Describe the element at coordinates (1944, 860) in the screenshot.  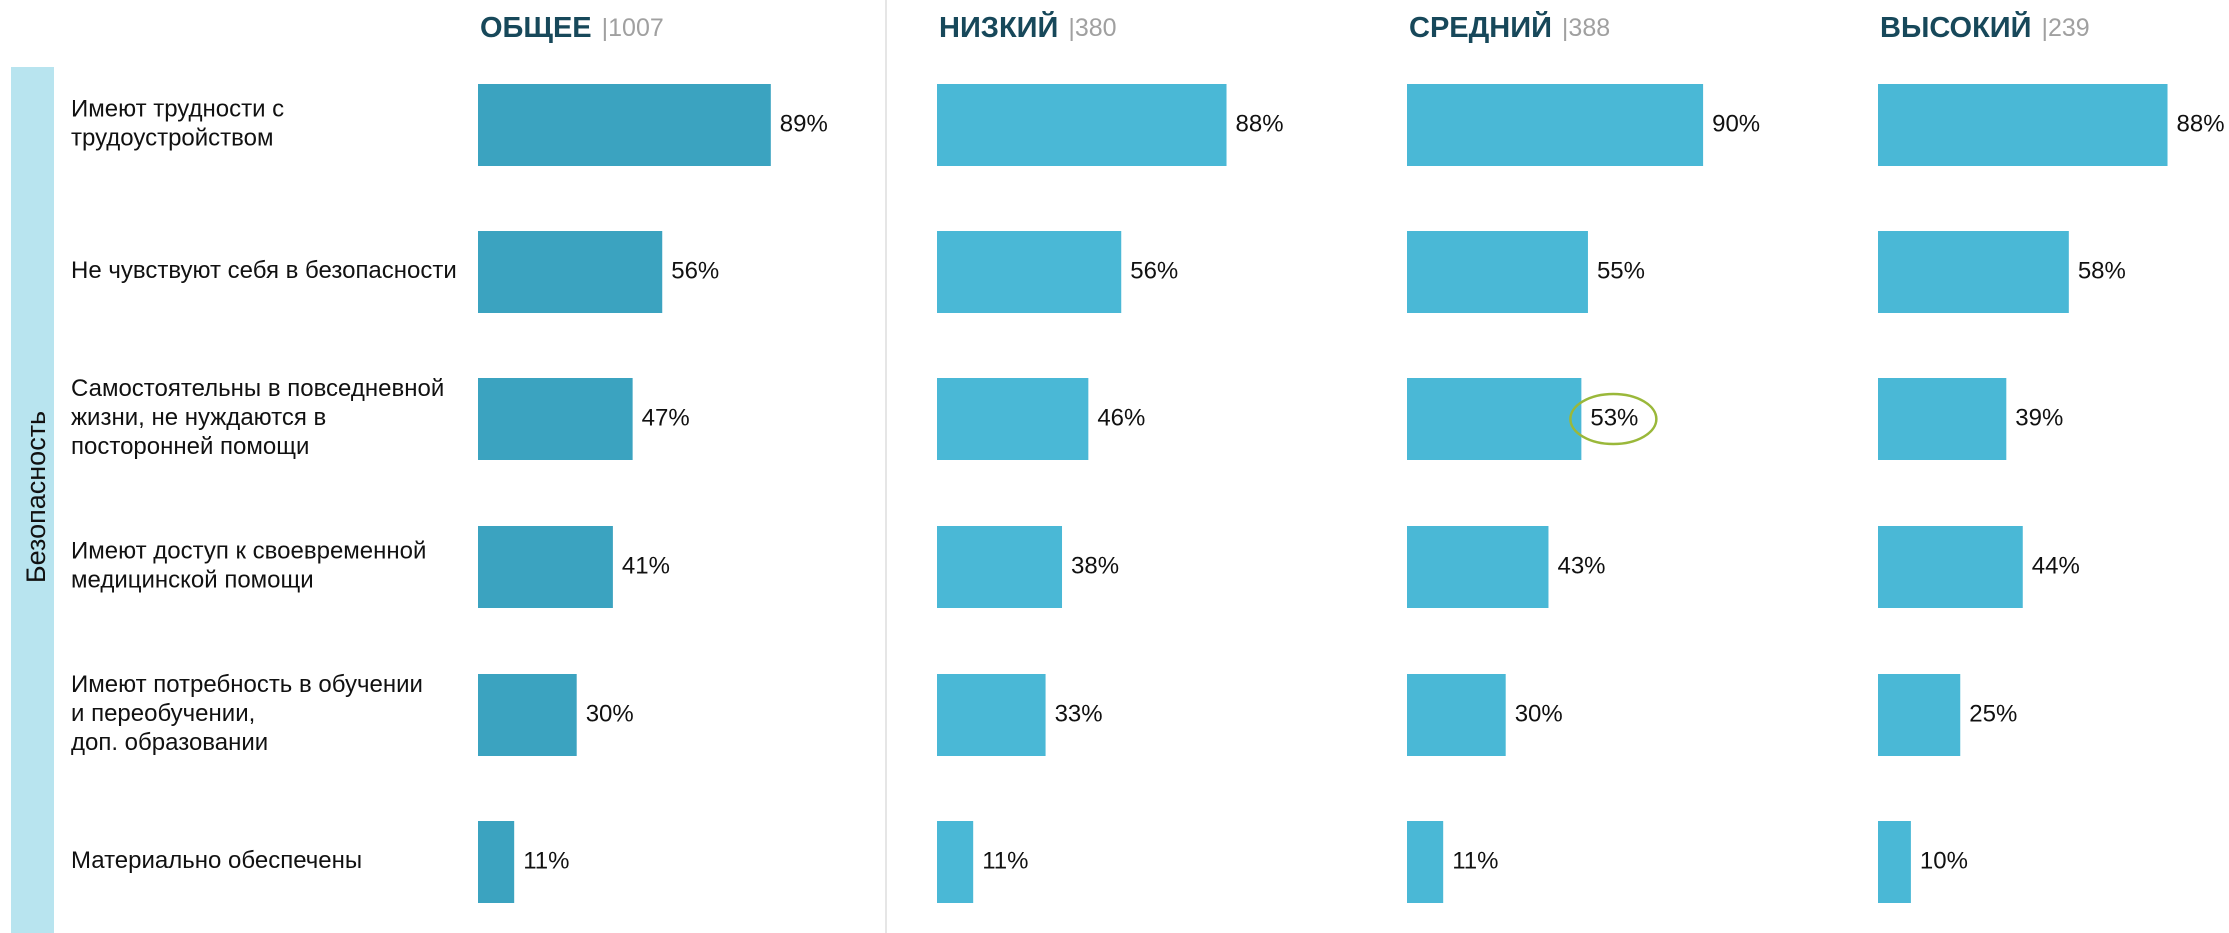
I see `value-label: 10%` at that location.